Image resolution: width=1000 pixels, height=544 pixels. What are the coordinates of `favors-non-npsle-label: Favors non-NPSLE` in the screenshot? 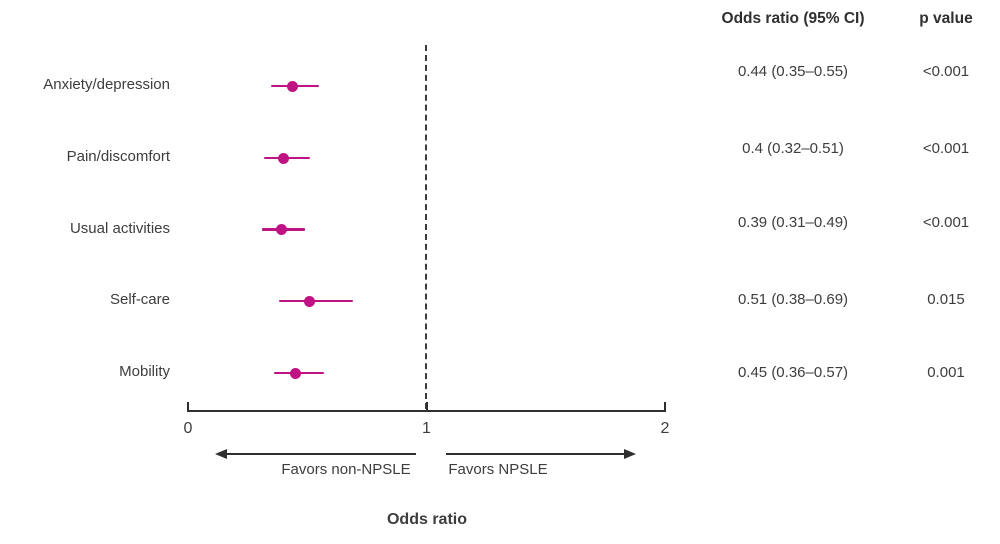 It's located at (346, 469).